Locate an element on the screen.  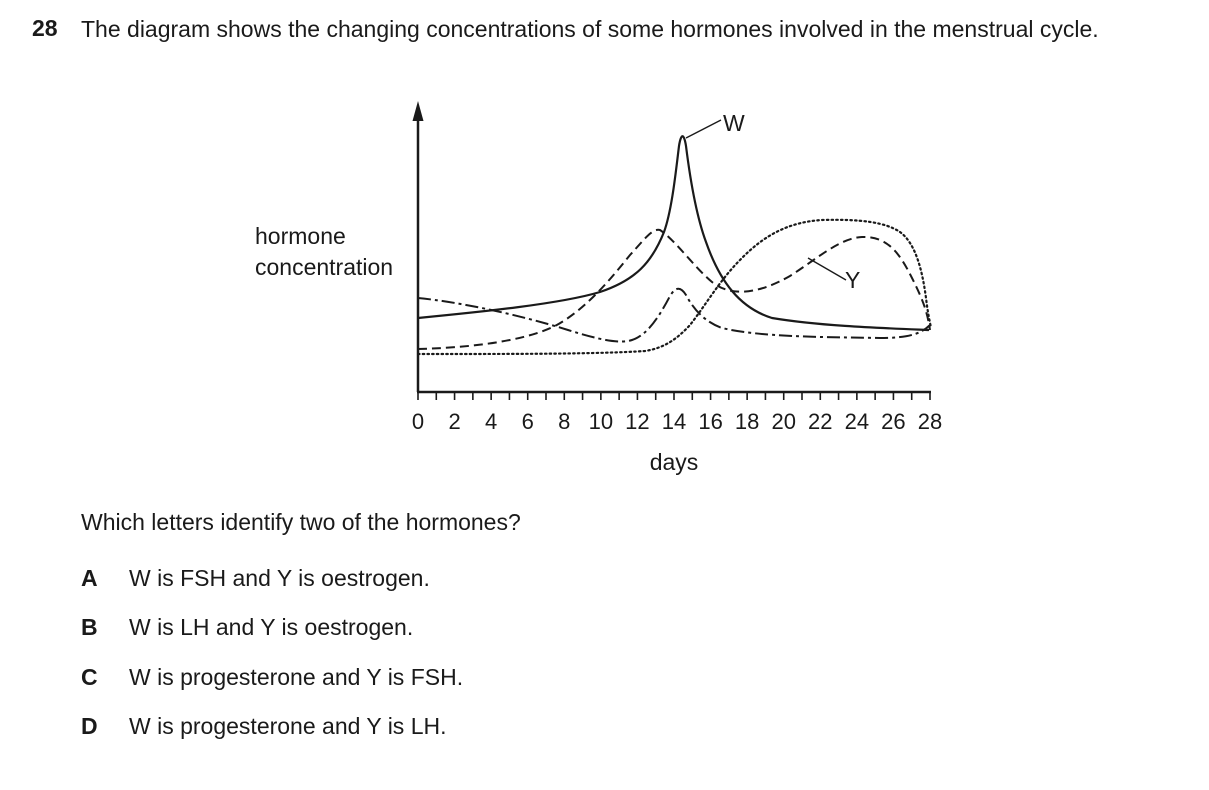
option-b-text: W is LH and Y is oestrogen. is located at coordinates (271, 627).